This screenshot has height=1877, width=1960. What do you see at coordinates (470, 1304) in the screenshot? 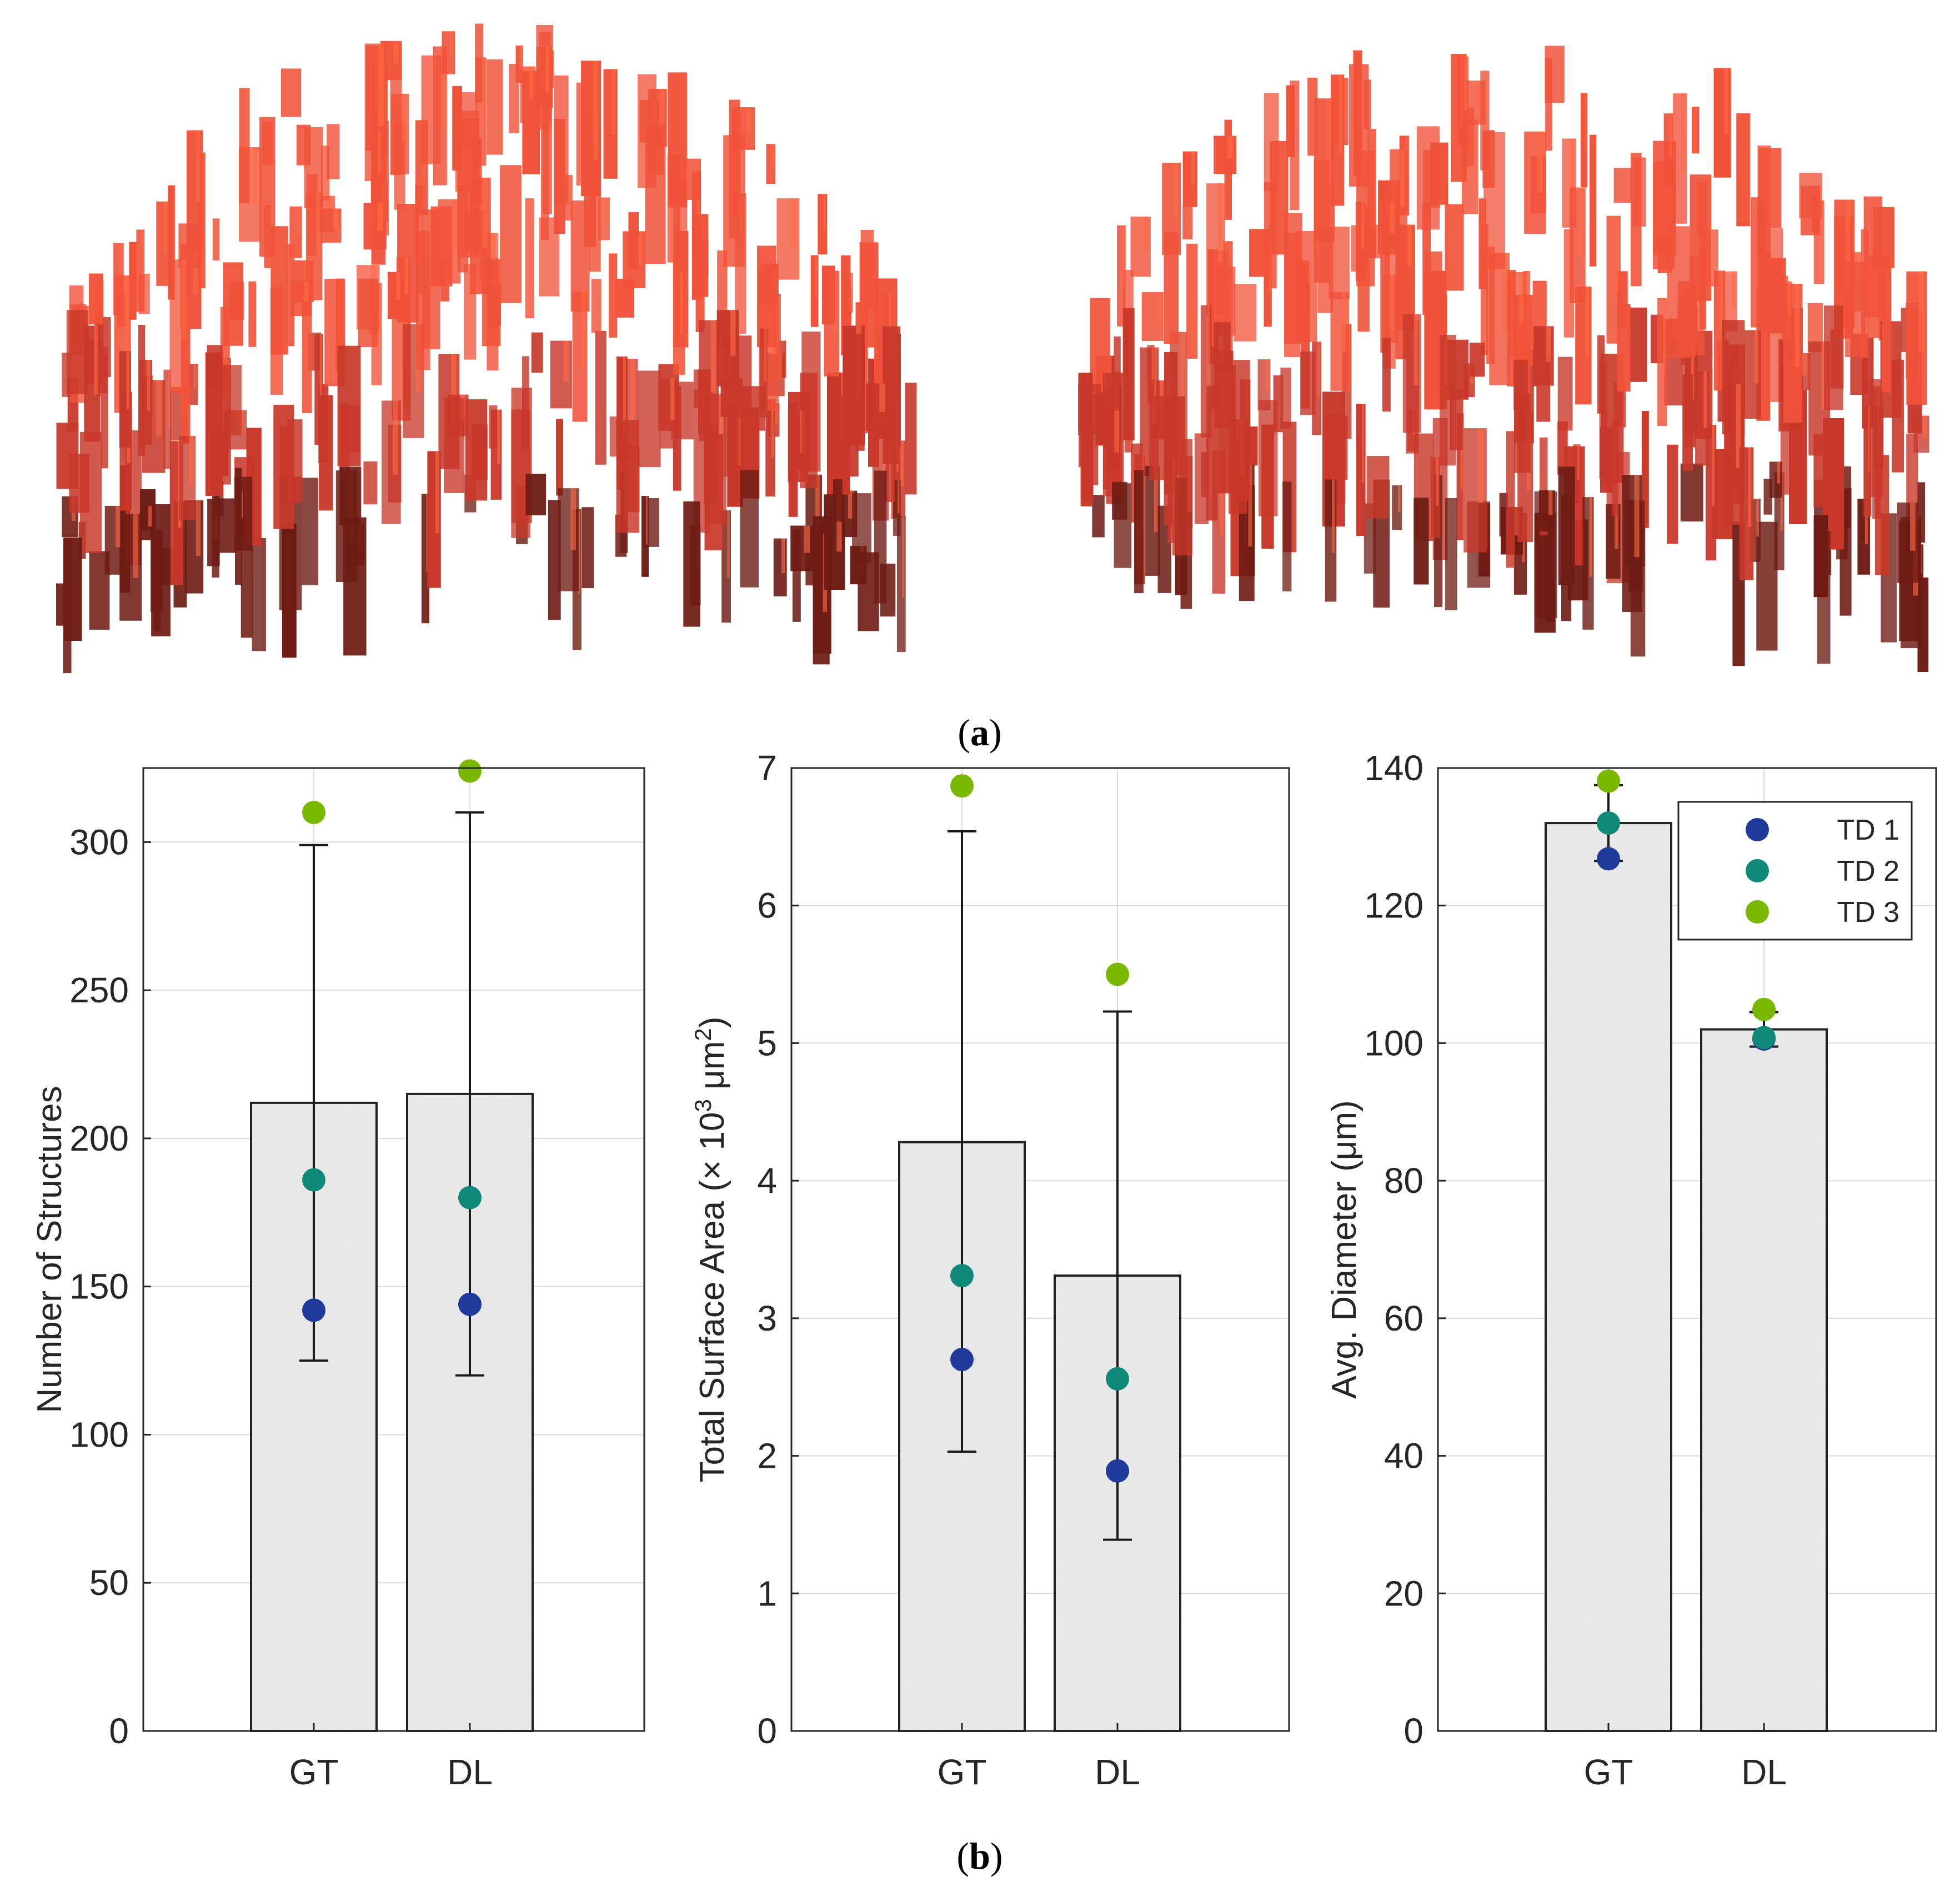
I see `point-td1-dl` at bounding box center [470, 1304].